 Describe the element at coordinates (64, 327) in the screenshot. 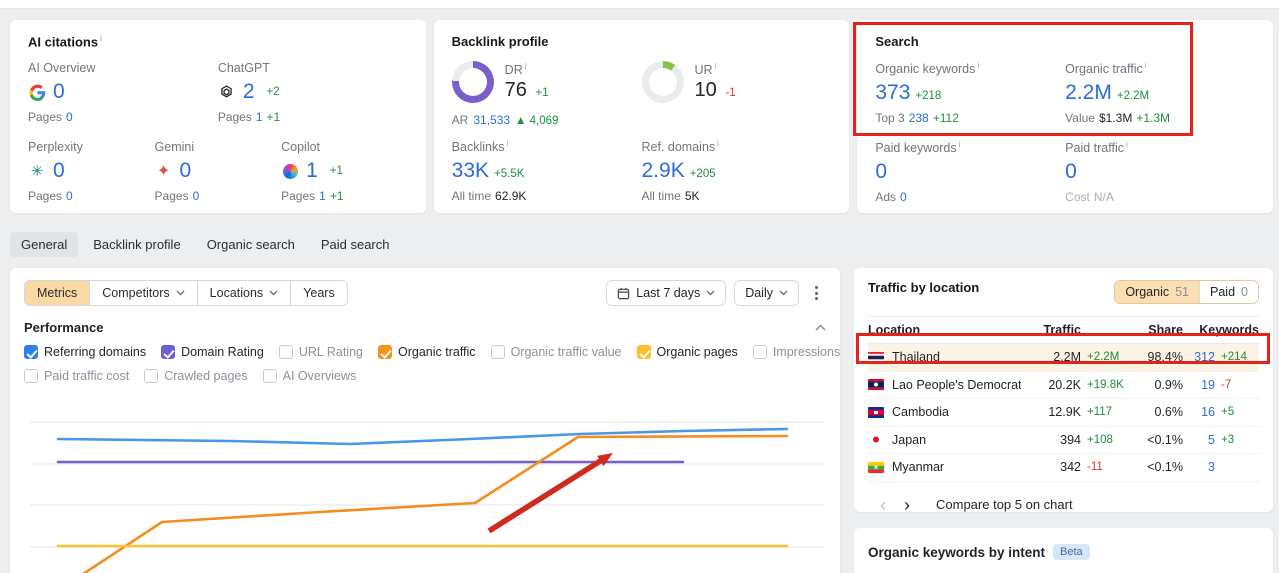

I see `performance-title: Performance` at that location.